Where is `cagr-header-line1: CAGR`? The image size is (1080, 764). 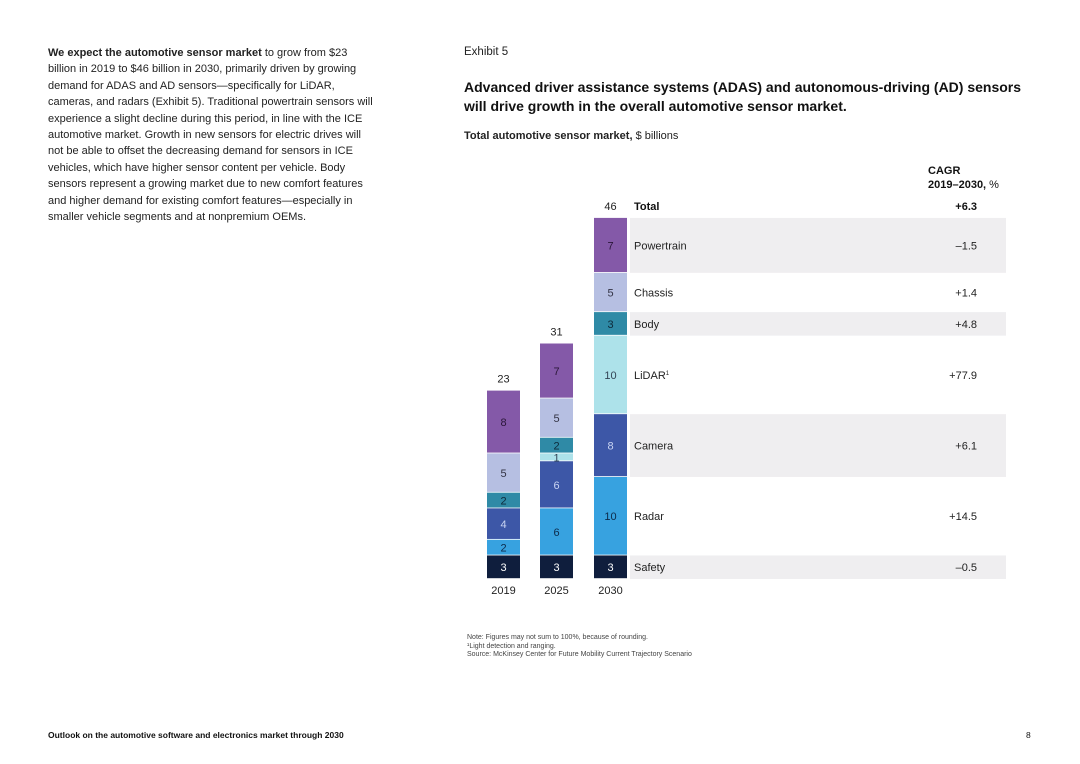
cagr-header-line1: CAGR is located at coordinates (944, 171).